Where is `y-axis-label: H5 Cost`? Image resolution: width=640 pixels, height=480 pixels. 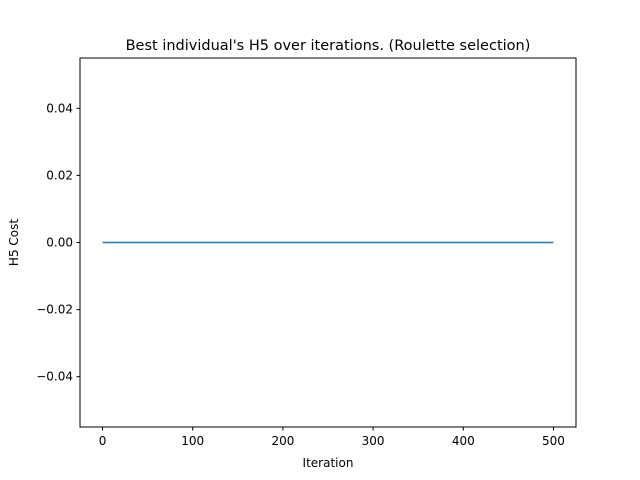 y-axis-label: H5 Cost is located at coordinates (14, 242).